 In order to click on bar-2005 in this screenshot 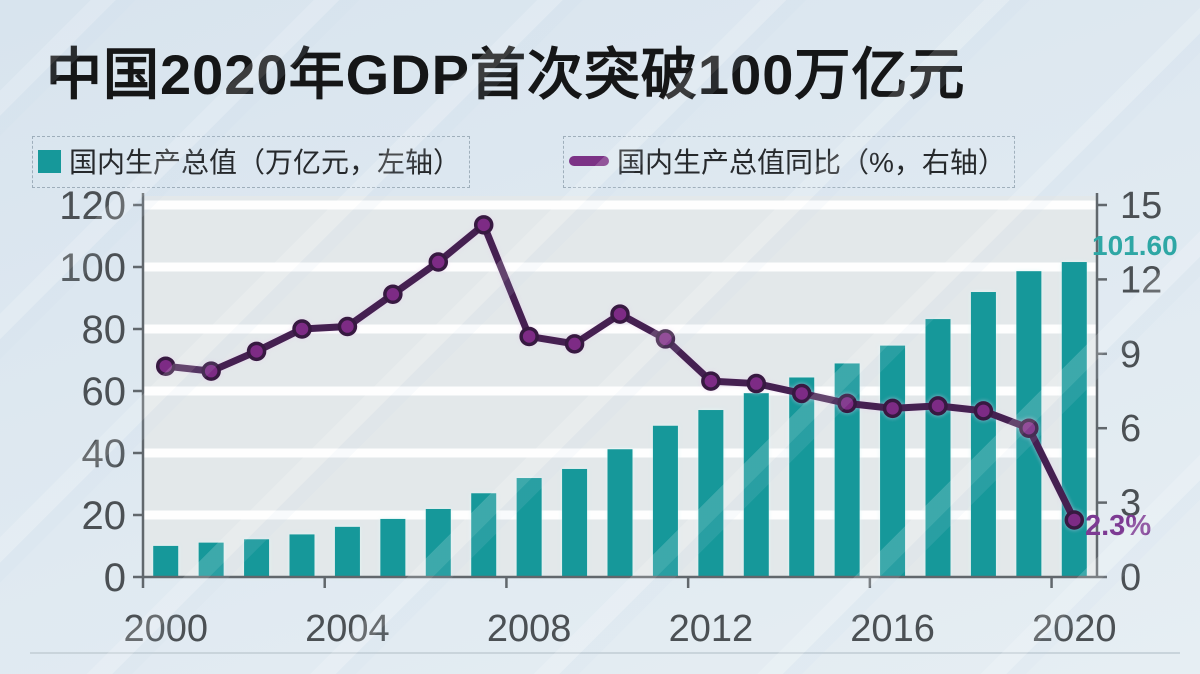, I will do `click(393, 547)`.